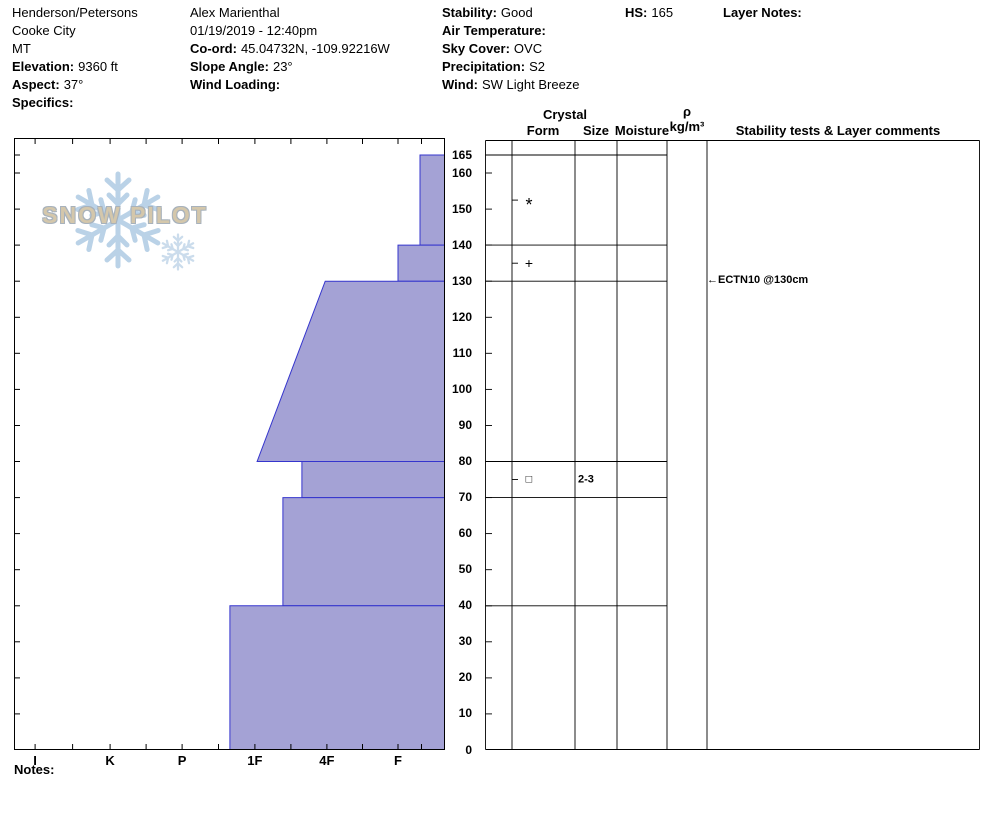 This screenshot has width=994, height=840. What do you see at coordinates (235, 12) in the screenshot?
I see `observer-name: Alex Marienthal` at bounding box center [235, 12].